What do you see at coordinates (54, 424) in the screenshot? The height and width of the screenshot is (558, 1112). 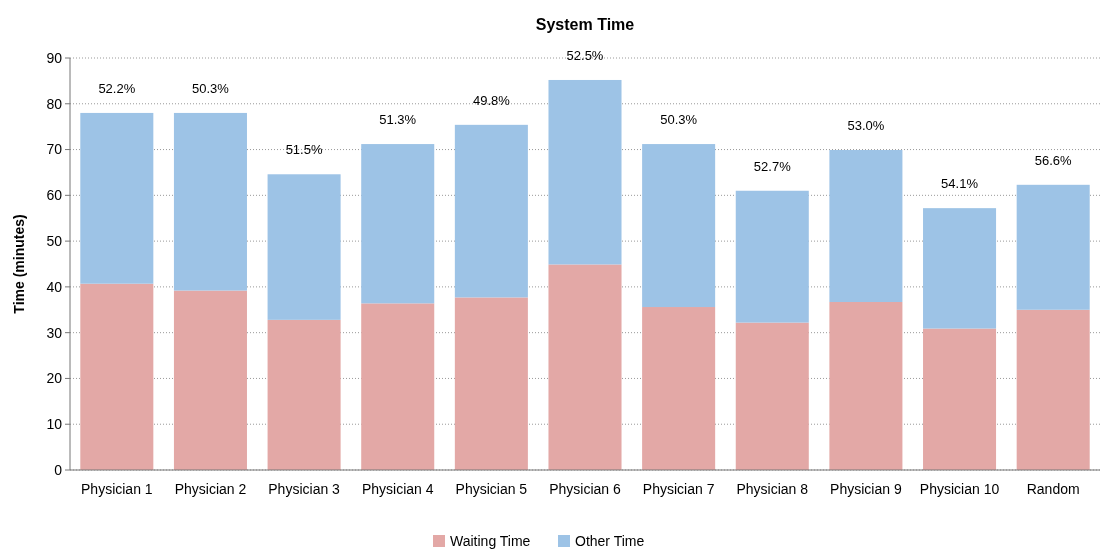 I see `y-tick-label: 10` at bounding box center [54, 424].